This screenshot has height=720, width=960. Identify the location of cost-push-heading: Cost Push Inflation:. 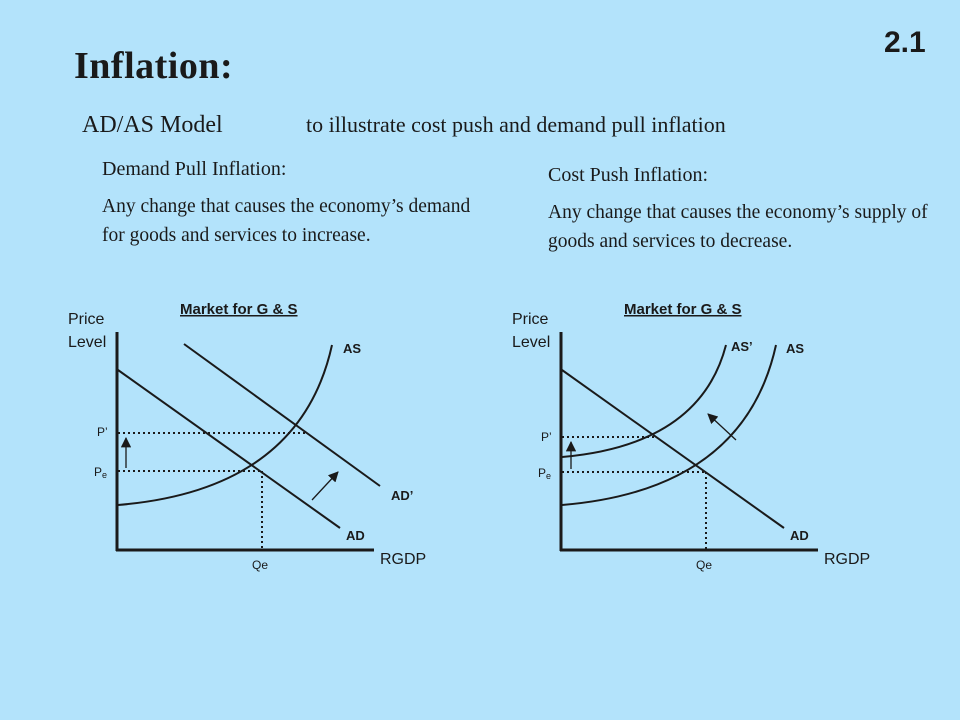
(628, 175).